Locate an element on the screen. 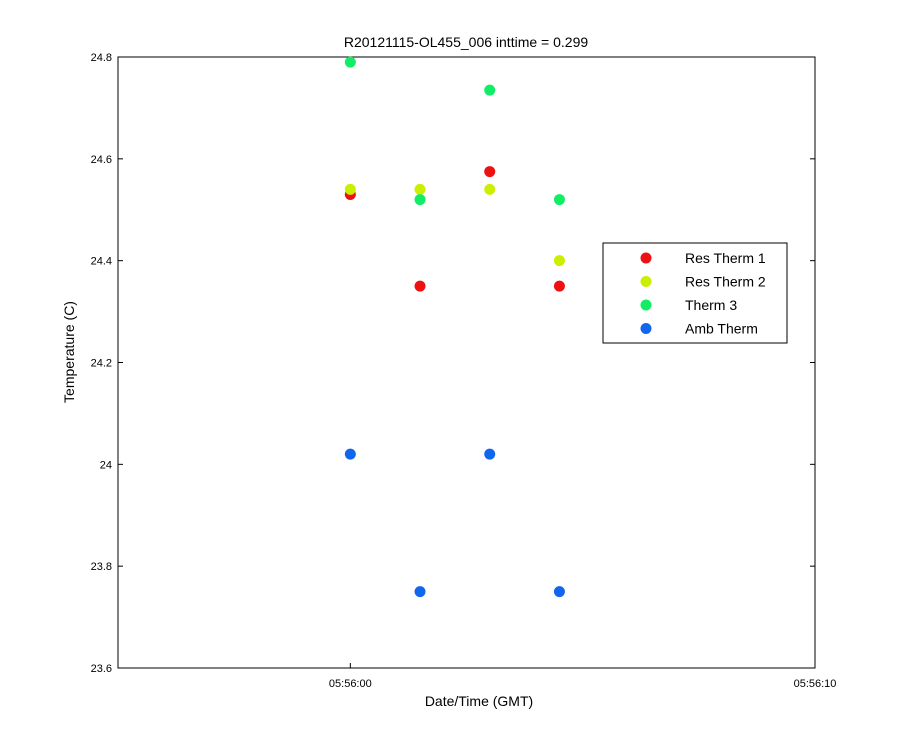 Image resolution: width=900 pixels, height=750 pixels. chart-title: R20121115-OL455_006 inttime = 0.299 is located at coordinates (466, 42).